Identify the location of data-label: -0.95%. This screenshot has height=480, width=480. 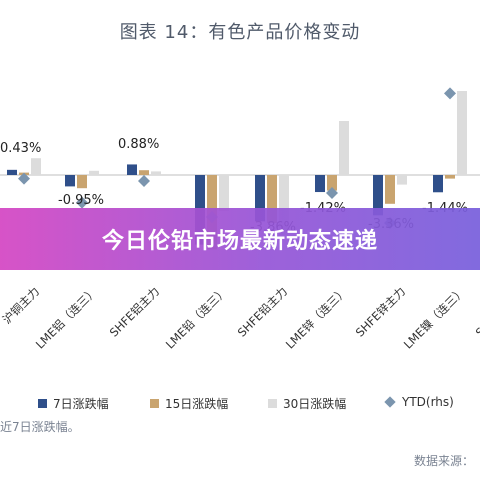
(81, 200).